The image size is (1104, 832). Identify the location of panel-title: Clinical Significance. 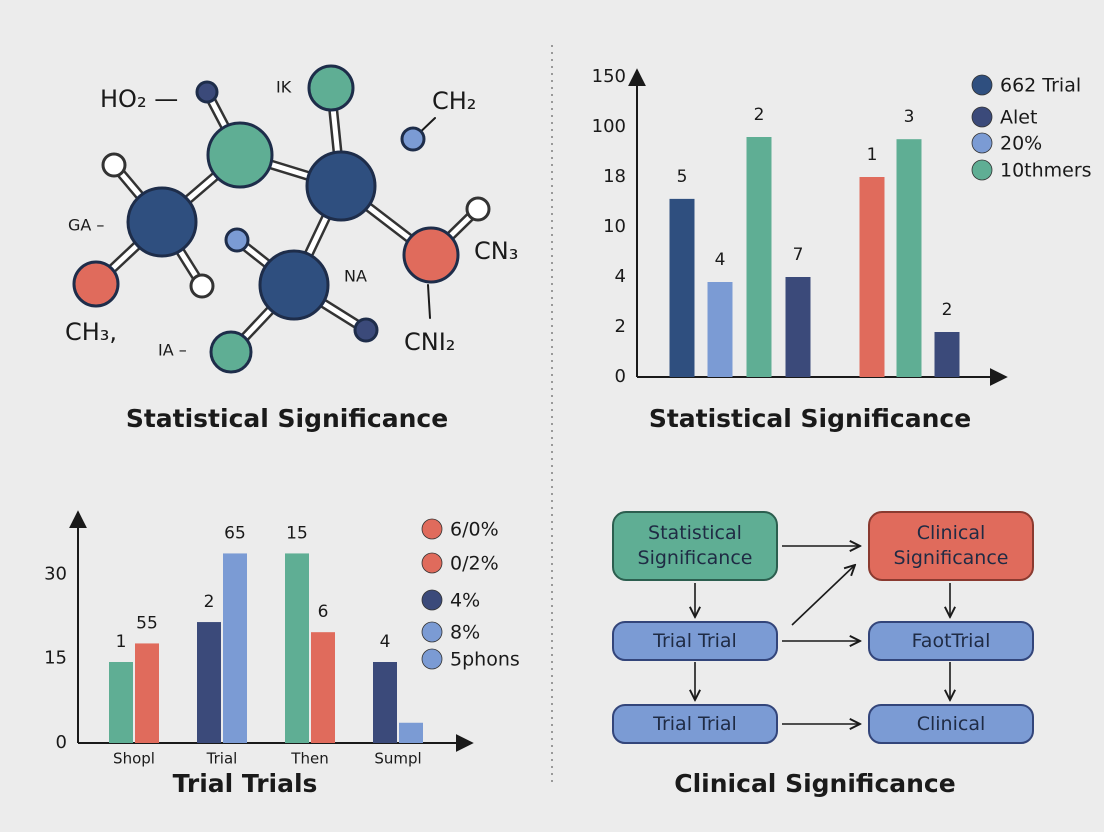
(814, 783).